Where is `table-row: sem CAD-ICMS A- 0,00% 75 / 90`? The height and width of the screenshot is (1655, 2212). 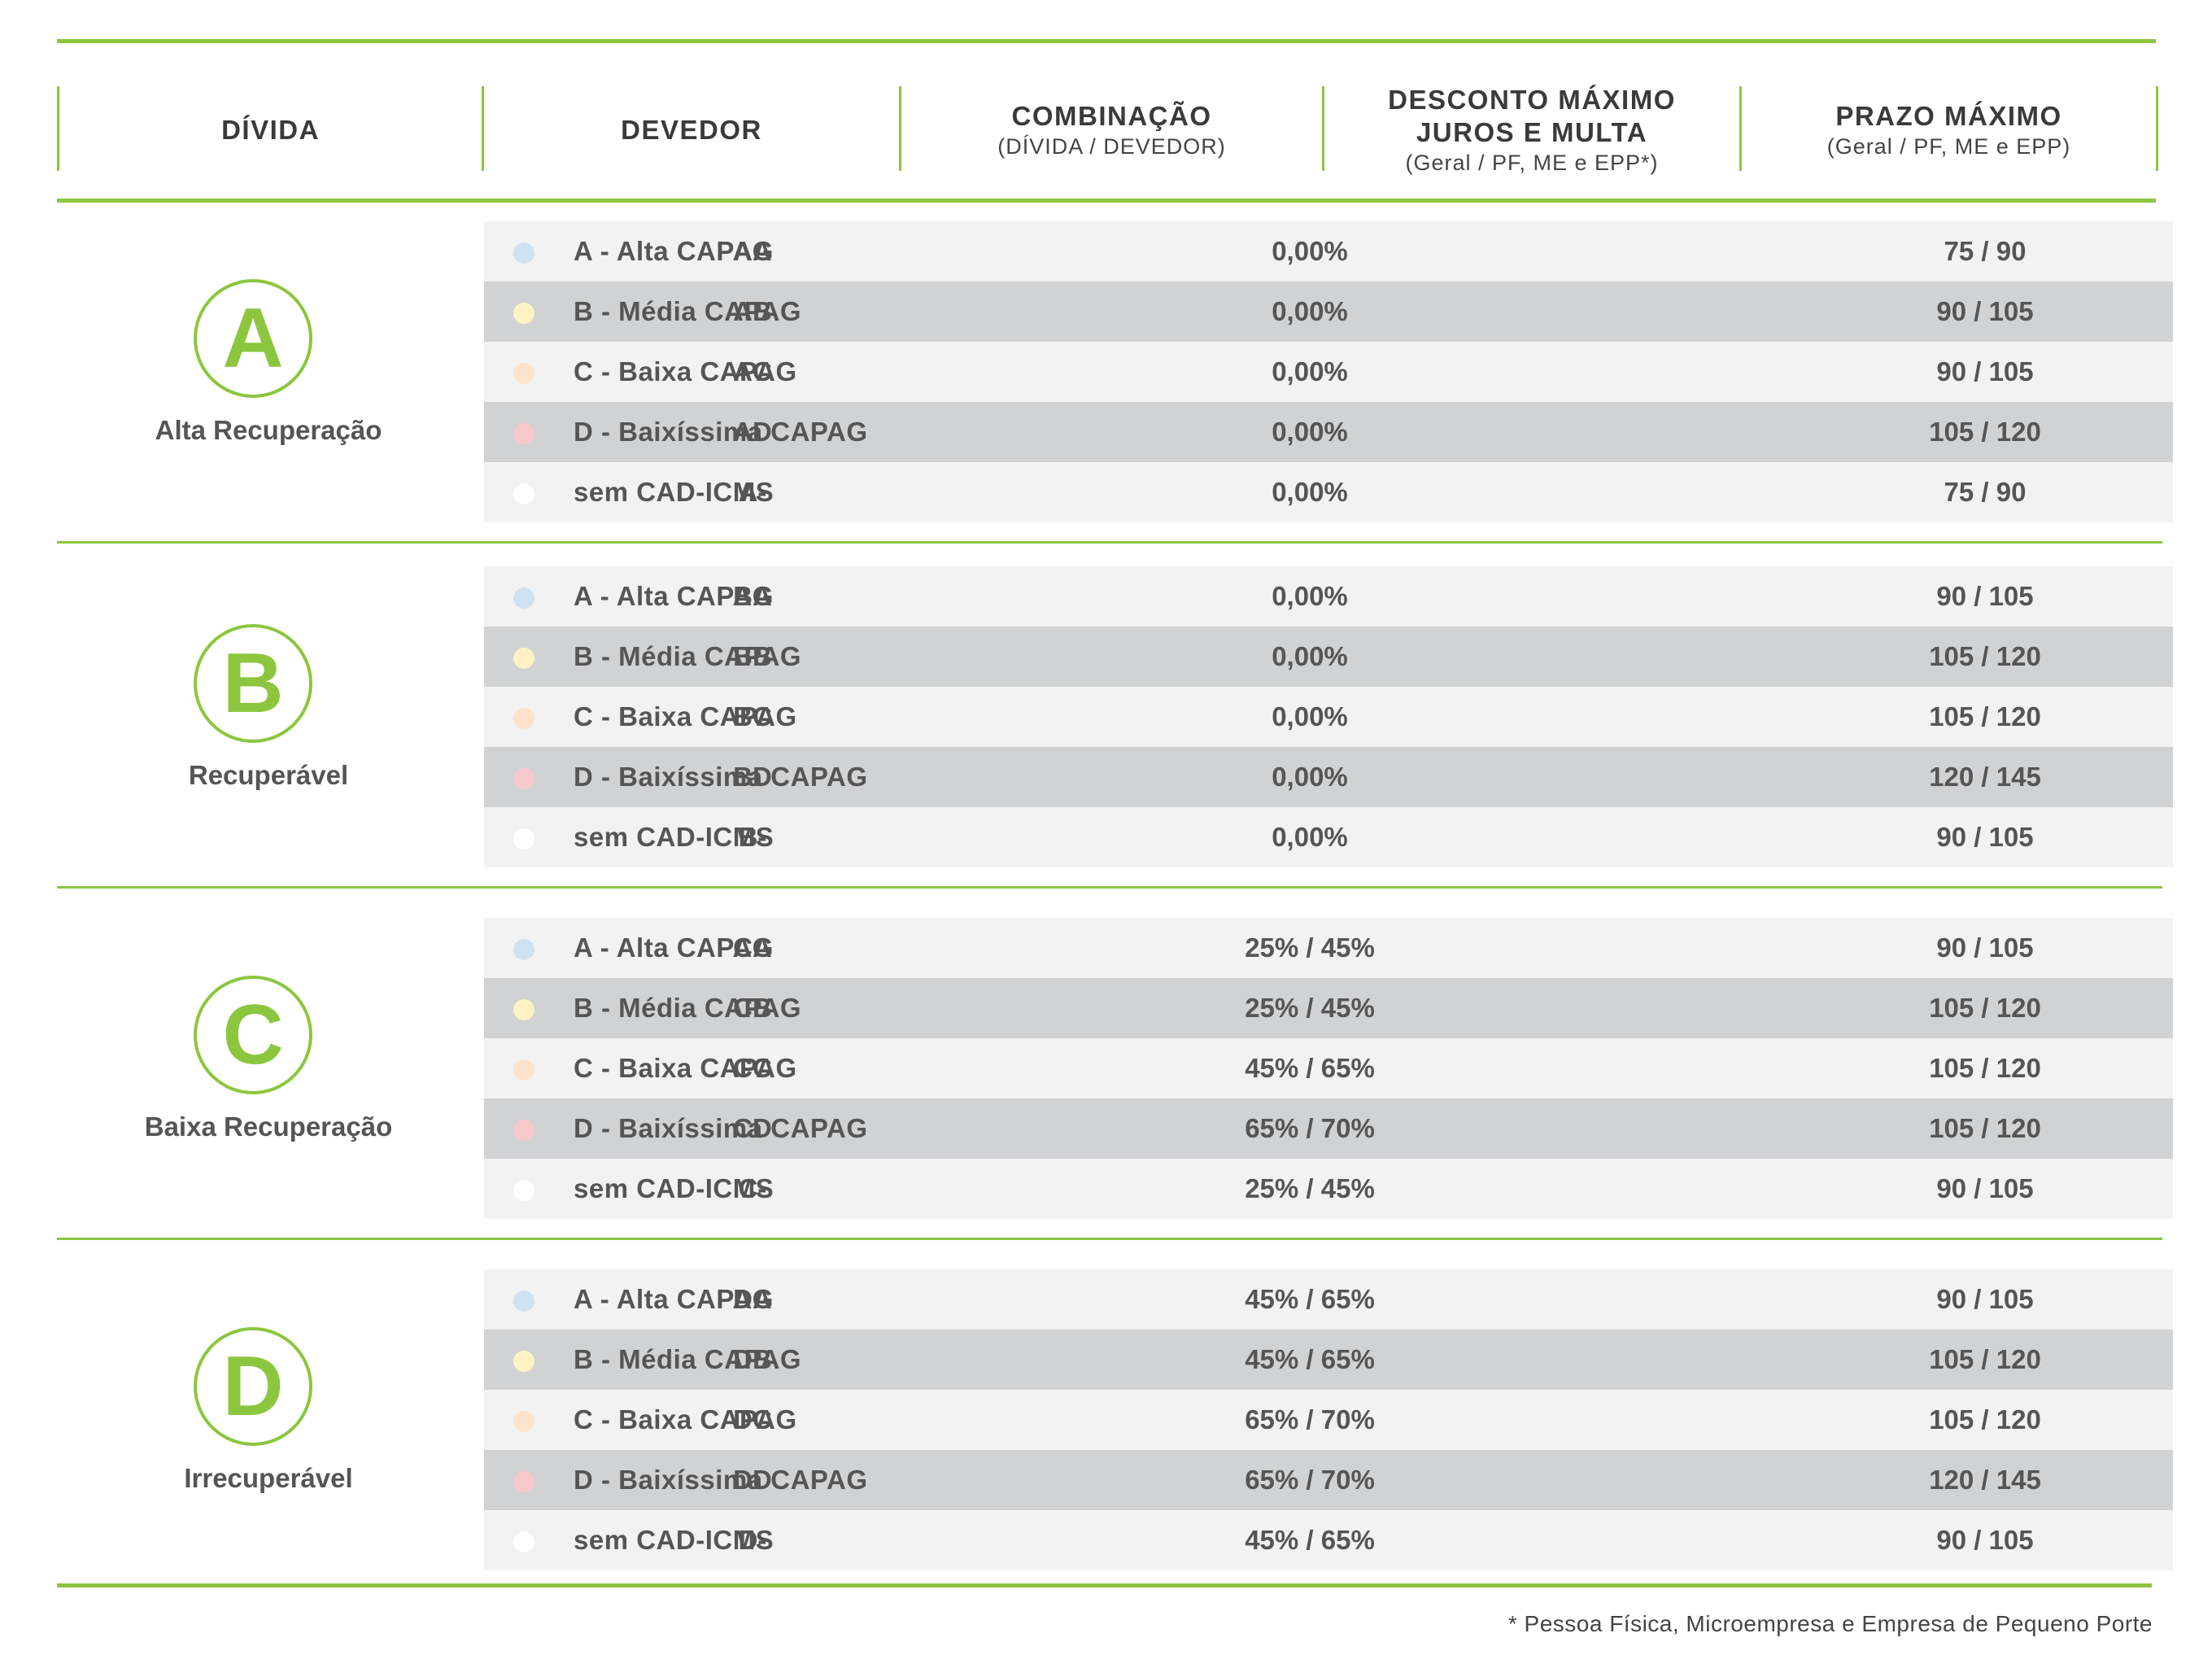
table-row: sem CAD-ICMS A- 0,00% 75 / 90 is located at coordinates (1328, 492).